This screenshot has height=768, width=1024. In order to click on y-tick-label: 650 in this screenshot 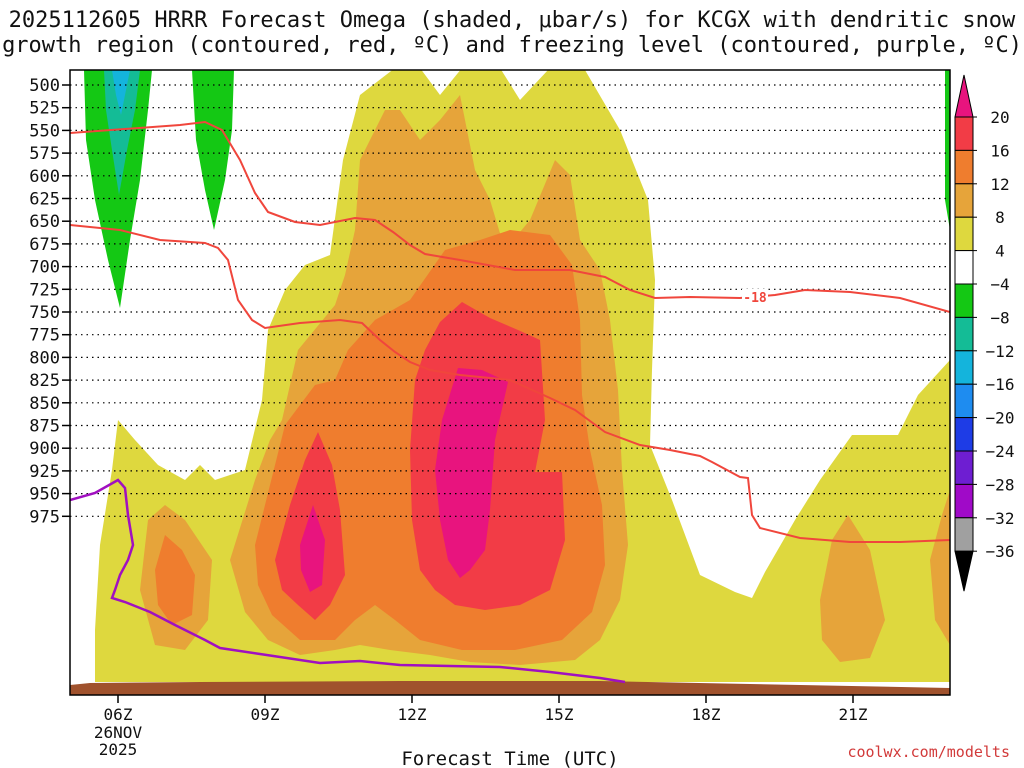, I will do `click(44, 222)`.